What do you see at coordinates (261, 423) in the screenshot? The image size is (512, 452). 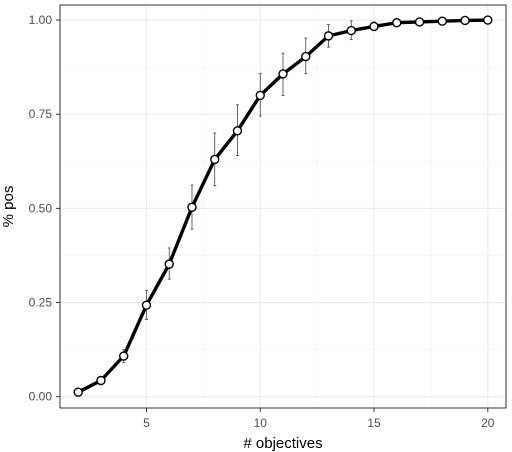 I see `x-tick-label: 10` at bounding box center [261, 423].